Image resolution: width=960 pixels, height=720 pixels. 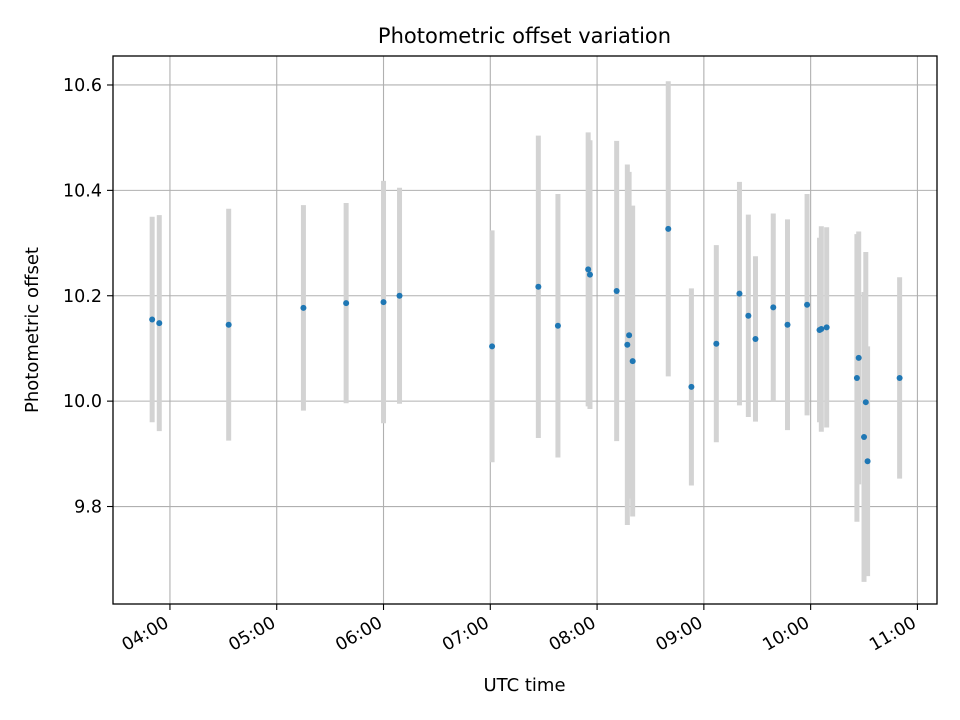 What do you see at coordinates (82, 402) in the screenshot?
I see `y-tick-label: 10.0` at bounding box center [82, 402].